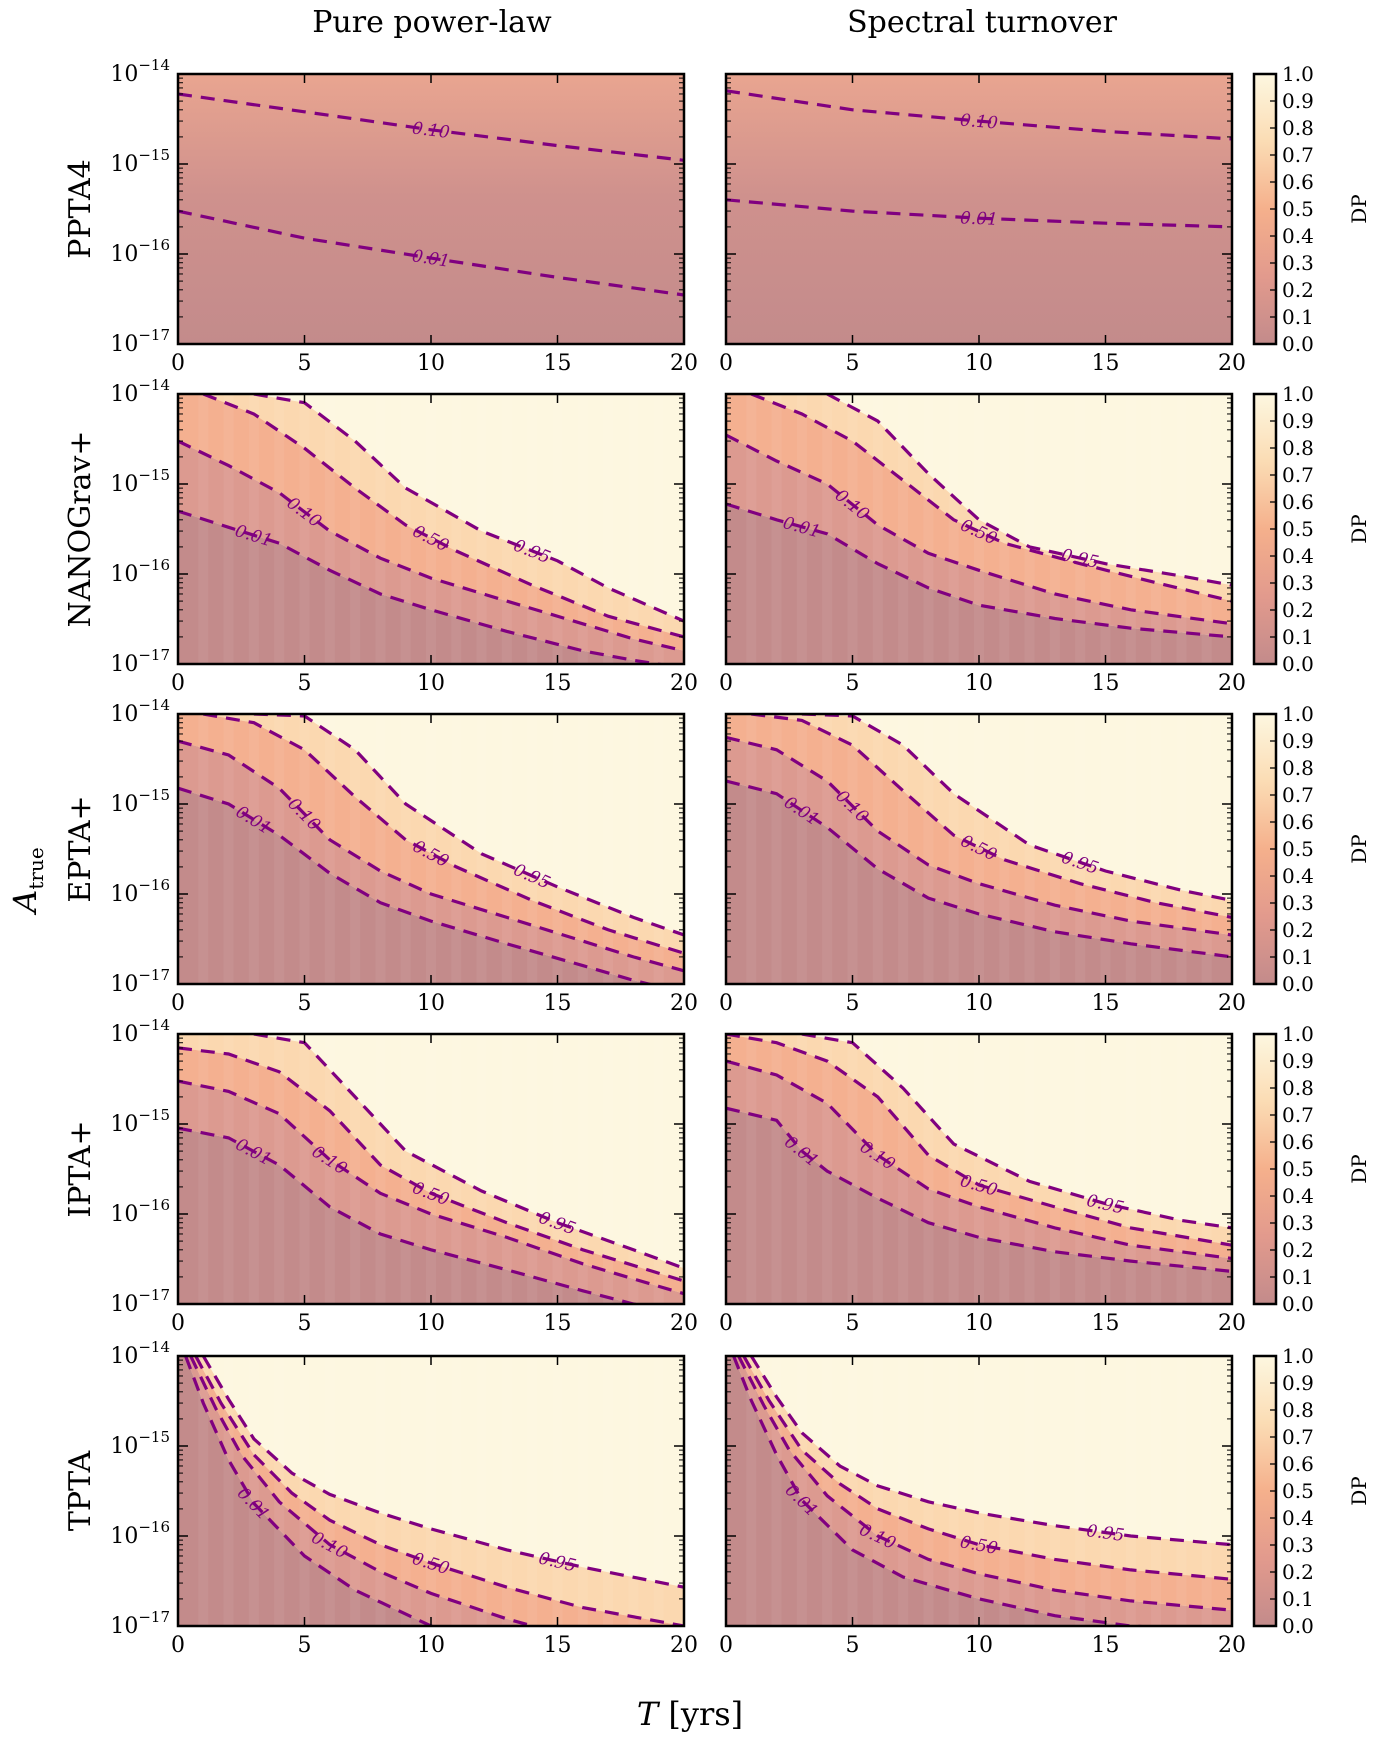  What do you see at coordinates (140, 1353) in the screenshot?
I see `y-tick-label: 10−14` at bounding box center [140, 1353].